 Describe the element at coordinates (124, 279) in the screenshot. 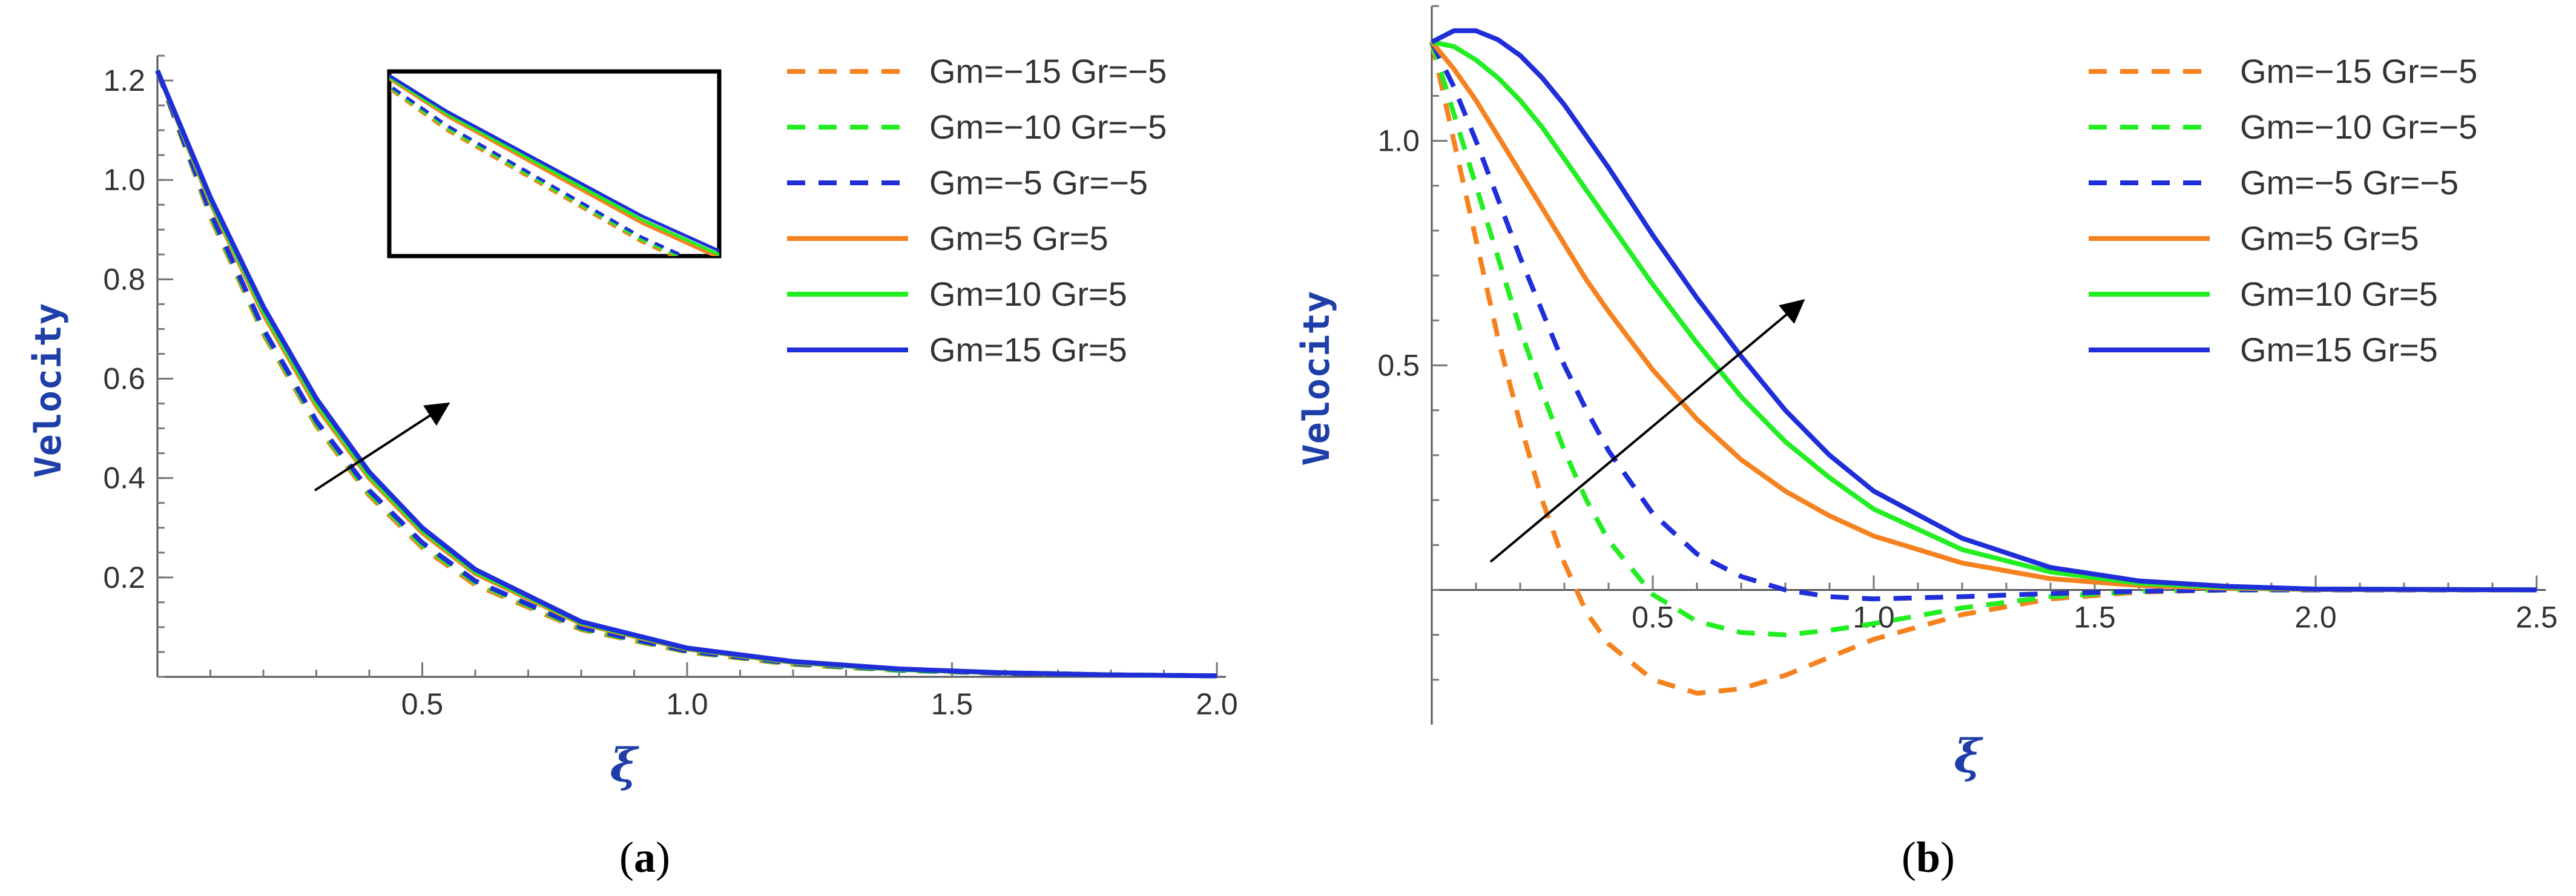

I see `panel-a-y-tick-label: 0.8` at that location.